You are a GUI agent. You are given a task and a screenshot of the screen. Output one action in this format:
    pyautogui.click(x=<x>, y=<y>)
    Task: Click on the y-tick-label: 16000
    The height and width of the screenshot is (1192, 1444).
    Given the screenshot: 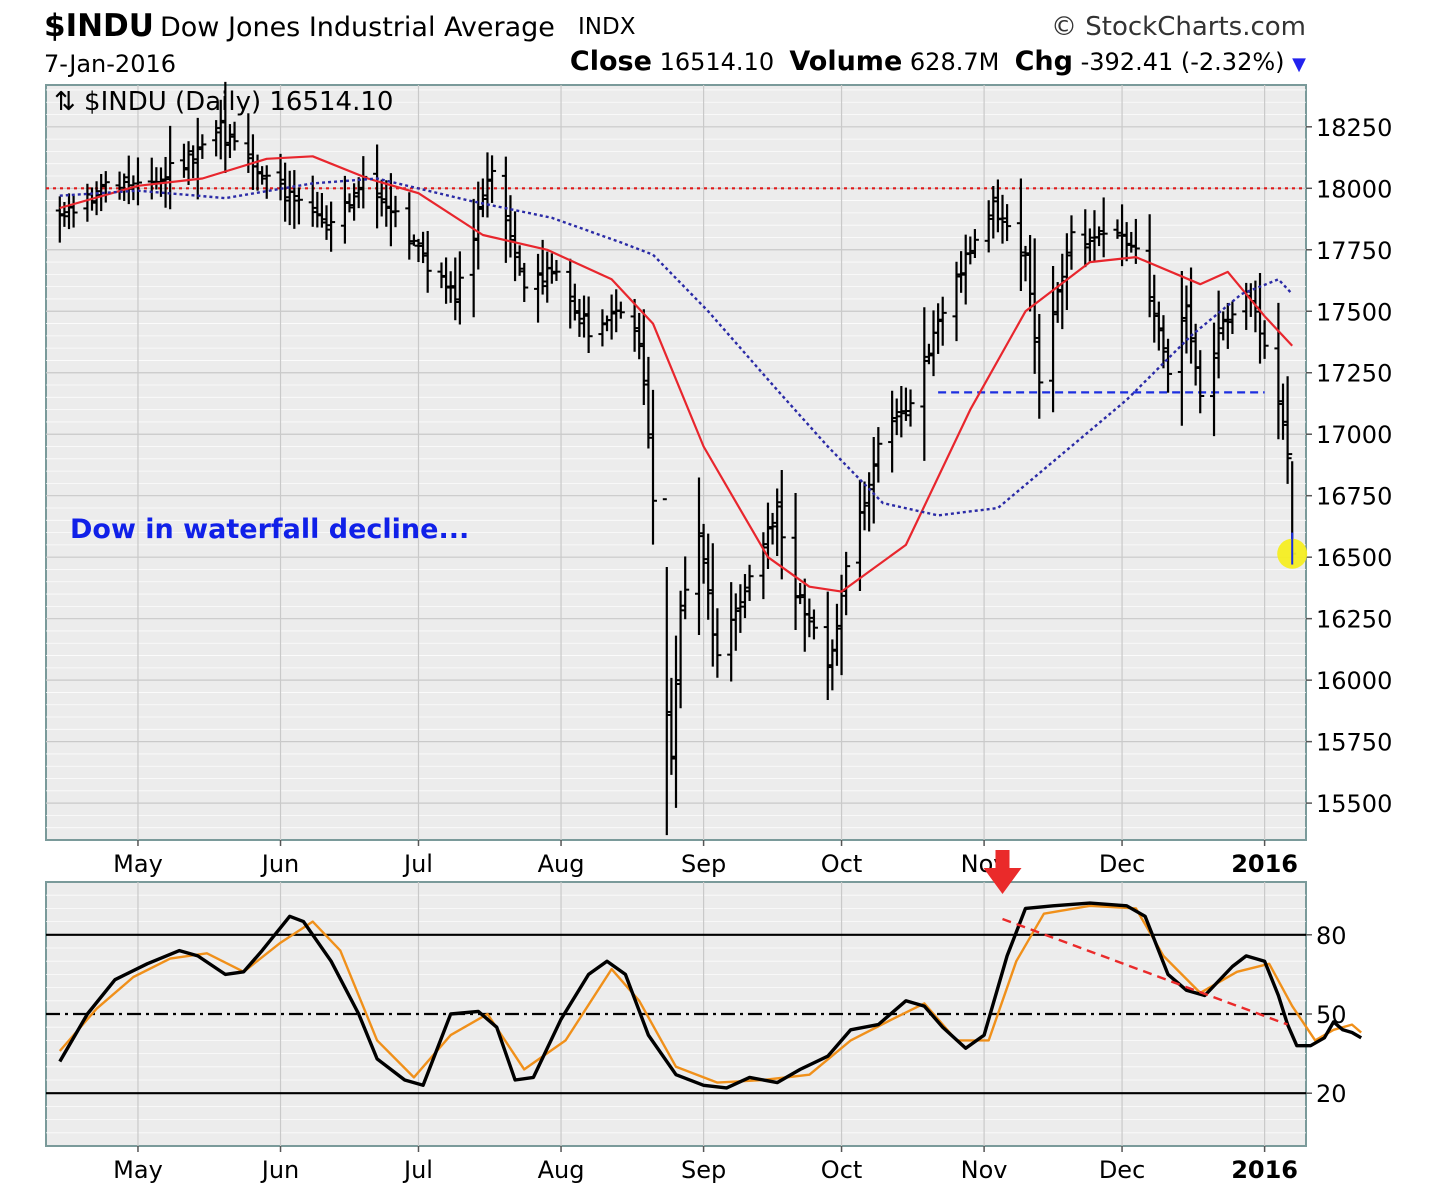 What is the action you would take?
    pyautogui.click(x=1354, y=681)
    